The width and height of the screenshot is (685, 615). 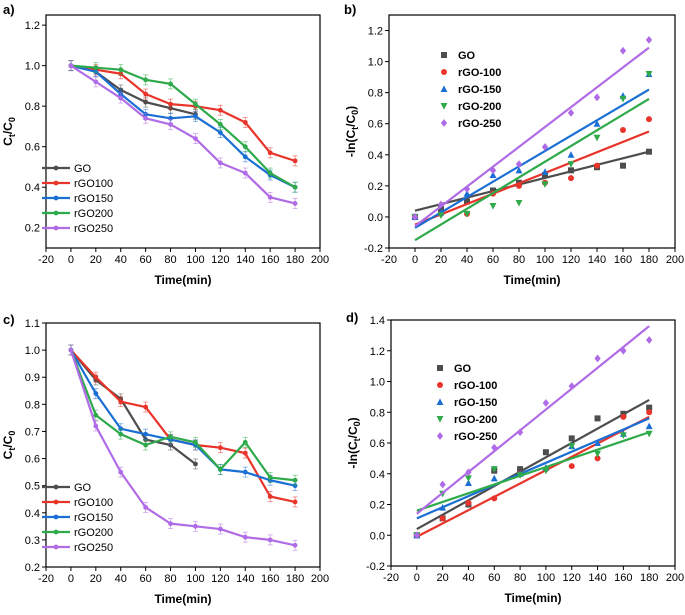 What do you see at coordinates (8, 128) in the screenshot?
I see `y-axis-title-part: /C` at bounding box center [8, 128].